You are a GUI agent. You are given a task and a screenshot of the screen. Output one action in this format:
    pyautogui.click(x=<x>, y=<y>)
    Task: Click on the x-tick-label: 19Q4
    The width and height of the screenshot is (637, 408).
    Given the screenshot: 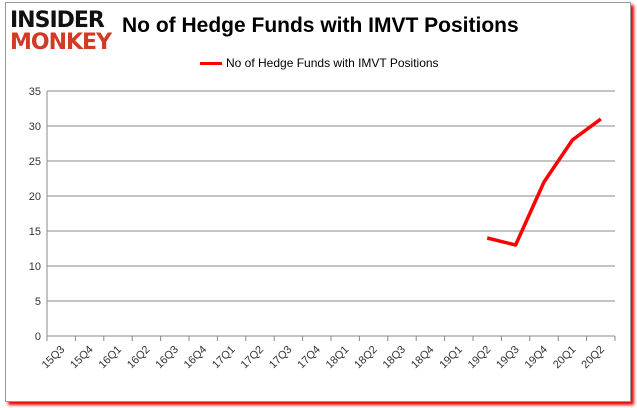 What is the action you would take?
    pyautogui.click(x=537, y=358)
    